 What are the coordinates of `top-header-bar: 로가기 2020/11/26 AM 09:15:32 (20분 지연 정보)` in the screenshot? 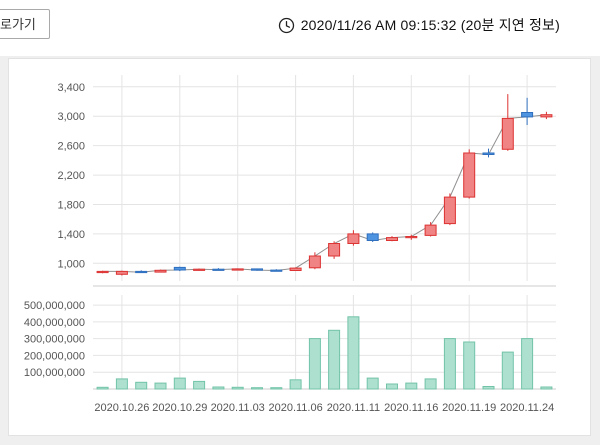 It's located at (300, 28).